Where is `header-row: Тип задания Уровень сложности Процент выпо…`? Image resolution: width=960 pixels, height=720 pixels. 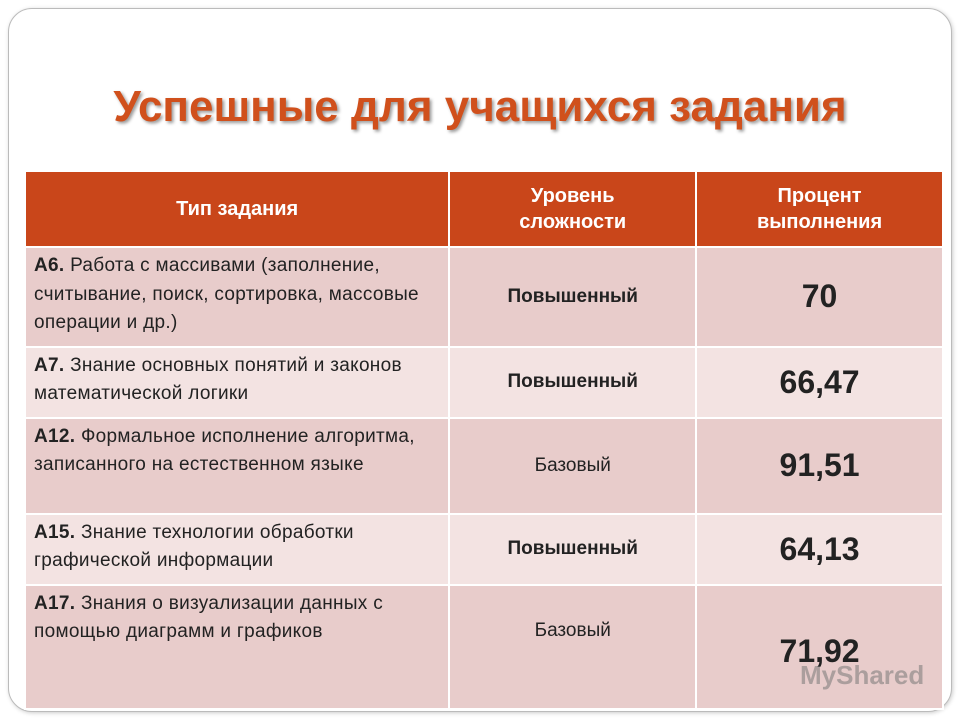 header-row: Тип задания Уровень сложности Процент выпо… is located at coordinates (483, 210).